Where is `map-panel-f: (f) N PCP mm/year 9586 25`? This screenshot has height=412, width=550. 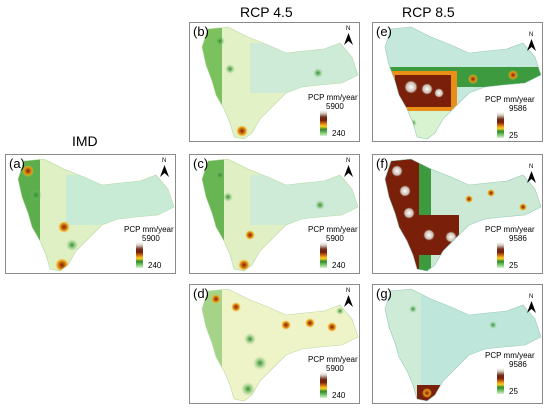
map-panel-f: (f) N PCP mm/year 9586 25 is located at coordinates (457, 214).